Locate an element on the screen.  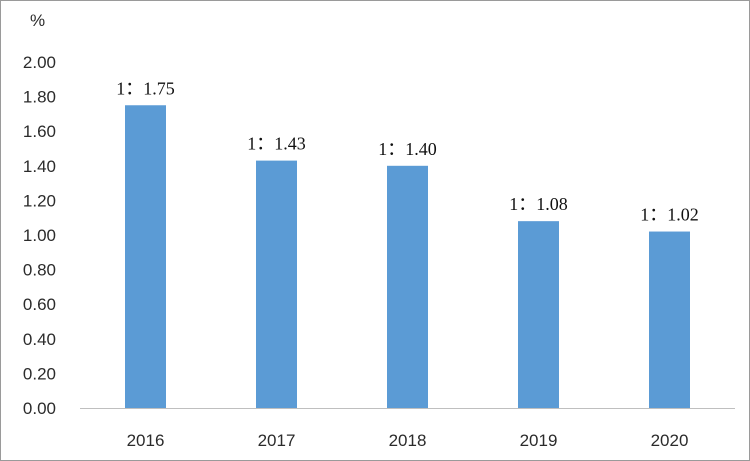
y-tick-label: 0.20 is located at coordinates (39, 373).